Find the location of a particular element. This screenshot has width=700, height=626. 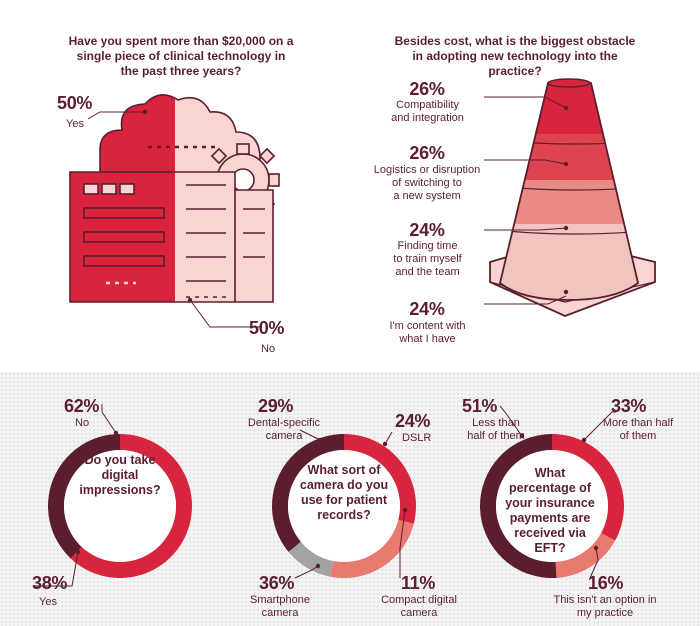

eft-less-percent: 51% is located at coordinates (480, 406).